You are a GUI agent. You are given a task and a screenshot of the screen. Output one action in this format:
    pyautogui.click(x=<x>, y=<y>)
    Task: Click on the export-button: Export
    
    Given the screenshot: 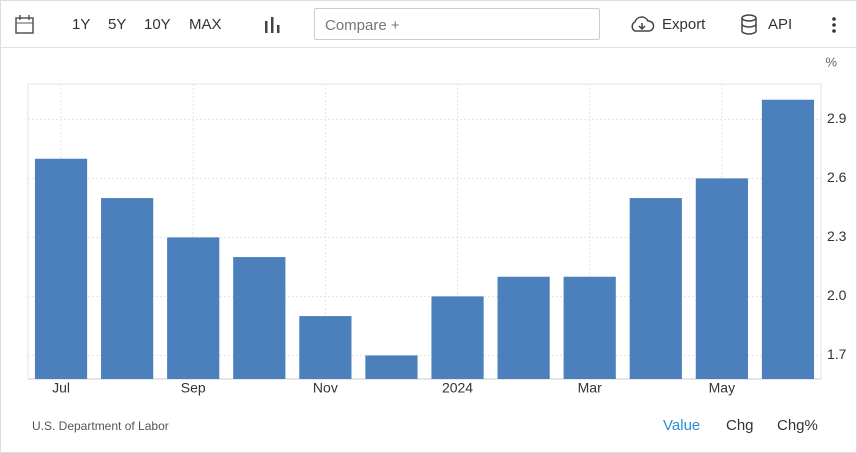 What is the action you would take?
    pyautogui.click(x=684, y=24)
    